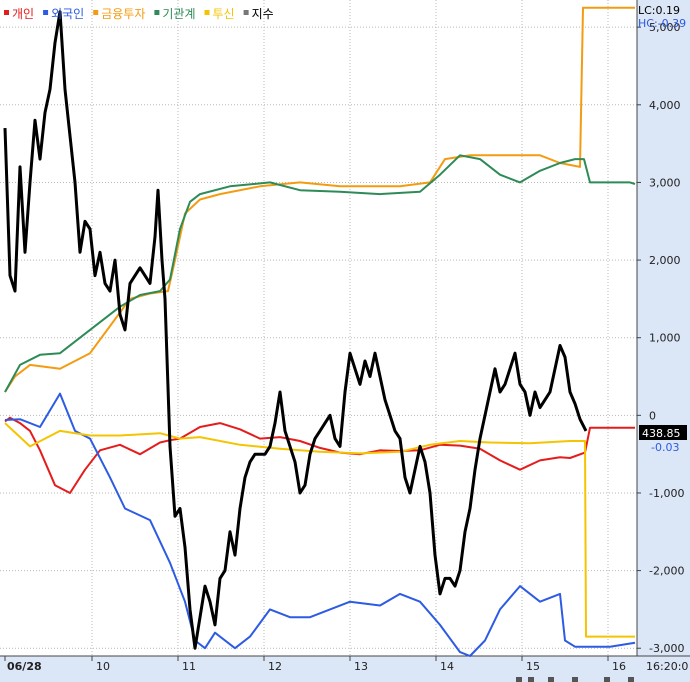 The height and width of the screenshot is (682, 690). I want to click on y-tick-label-3: 2,000, so click(665, 260).